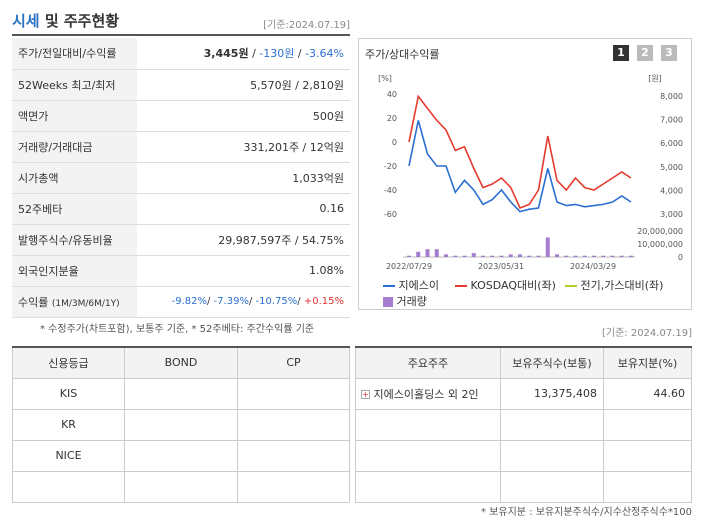  I want to click on col-header: BOND, so click(181, 362).